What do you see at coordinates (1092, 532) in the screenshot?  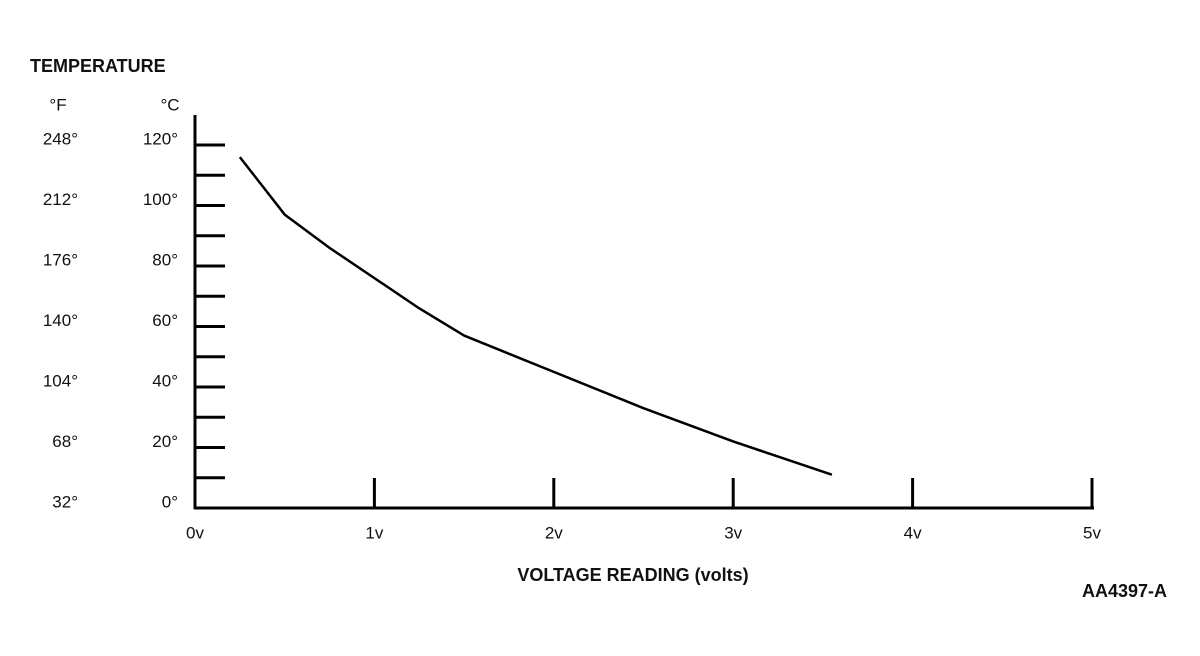 I see `x-tick-label: 5v` at bounding box center [1092, 532].